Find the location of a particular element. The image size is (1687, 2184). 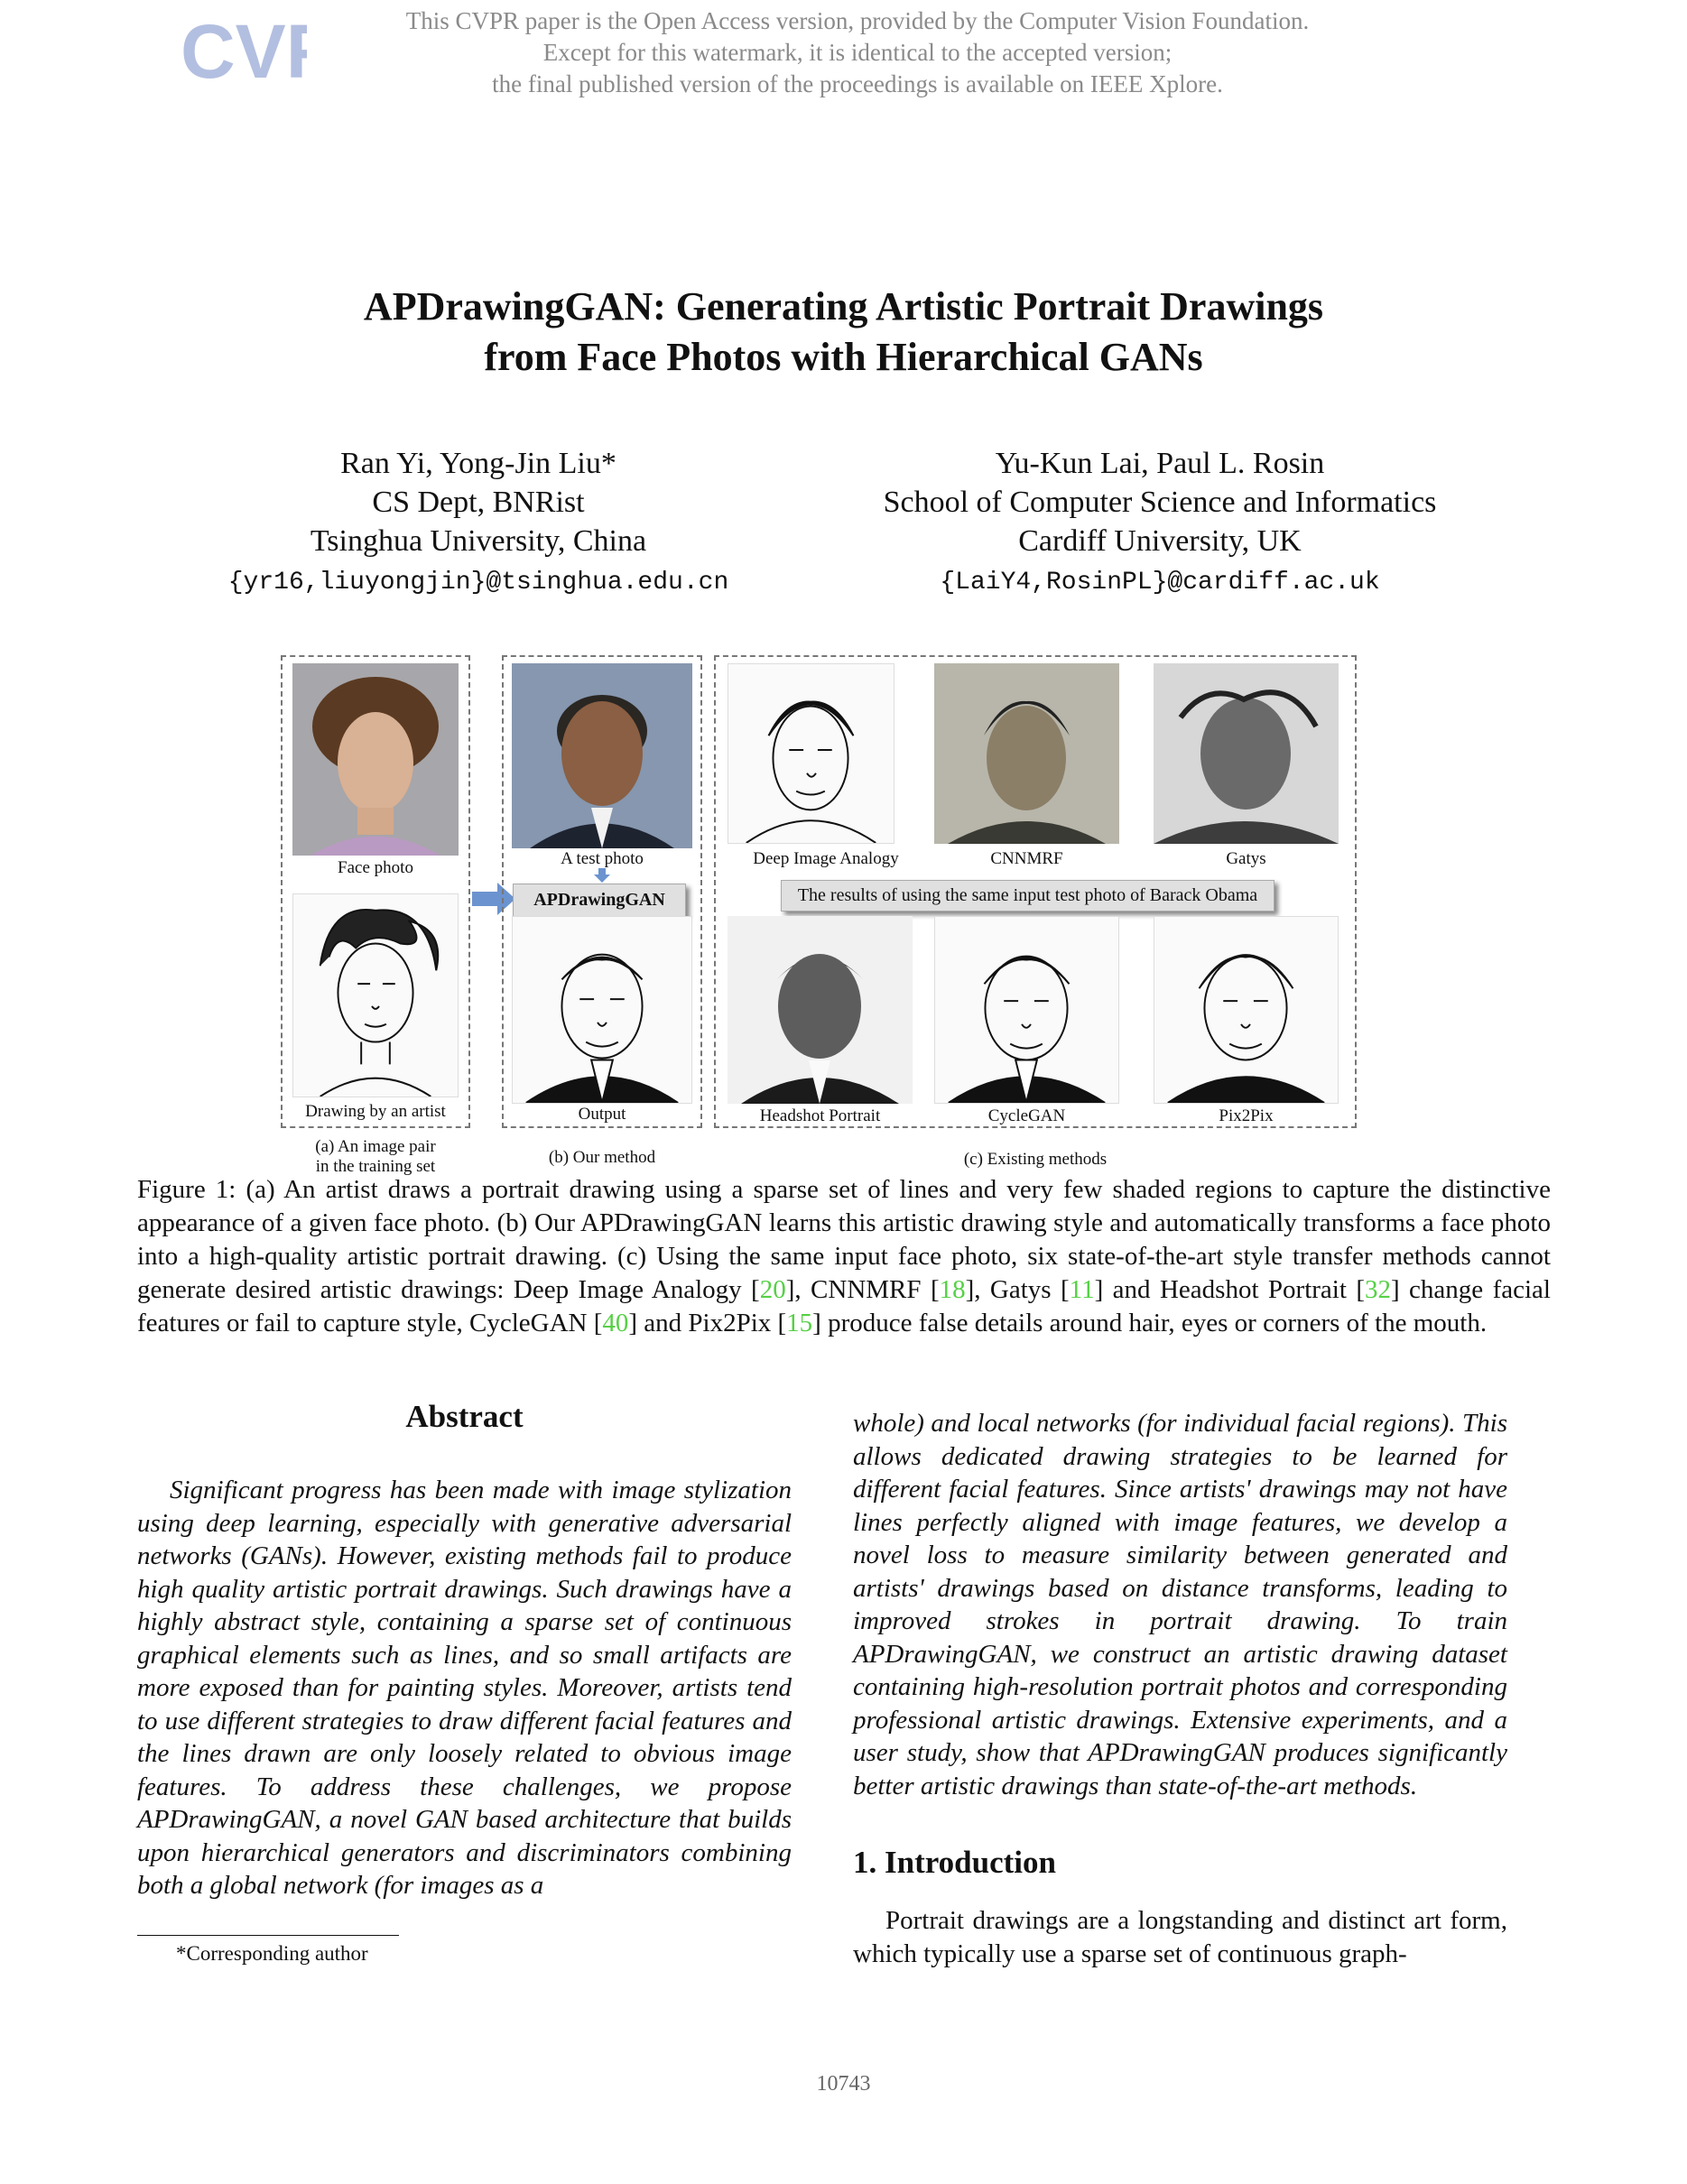

caption-headshot-portrait: Headshot Portrait is located at coordinates (820, 1115).